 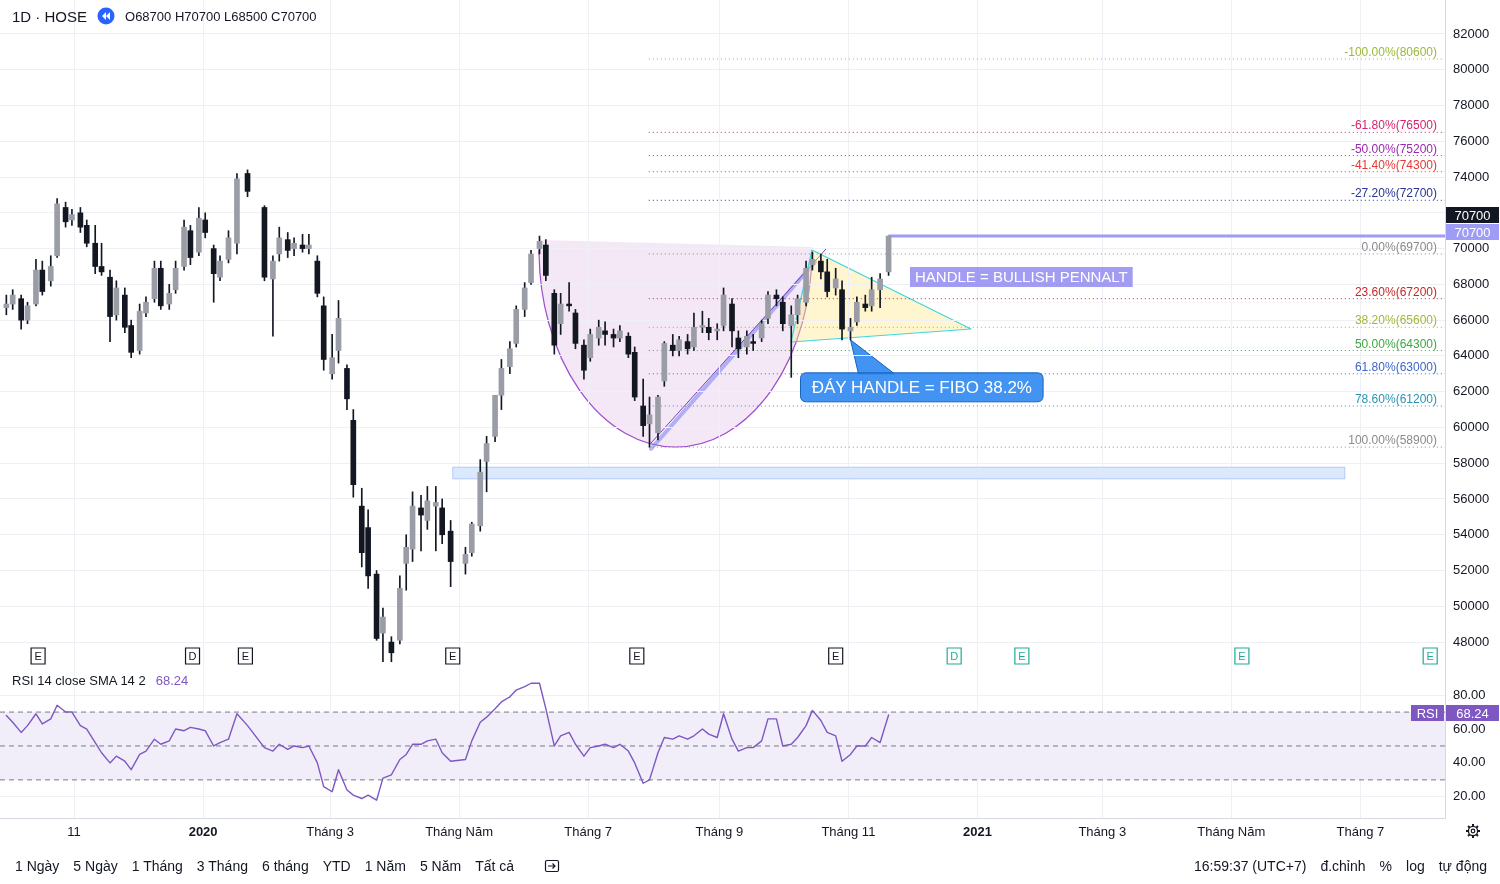 What do you see at coordinates (1250, 866) in the screenshot?
I see `text: 16:59:37 (UTC+7)` at bounding box center [1250, 866].